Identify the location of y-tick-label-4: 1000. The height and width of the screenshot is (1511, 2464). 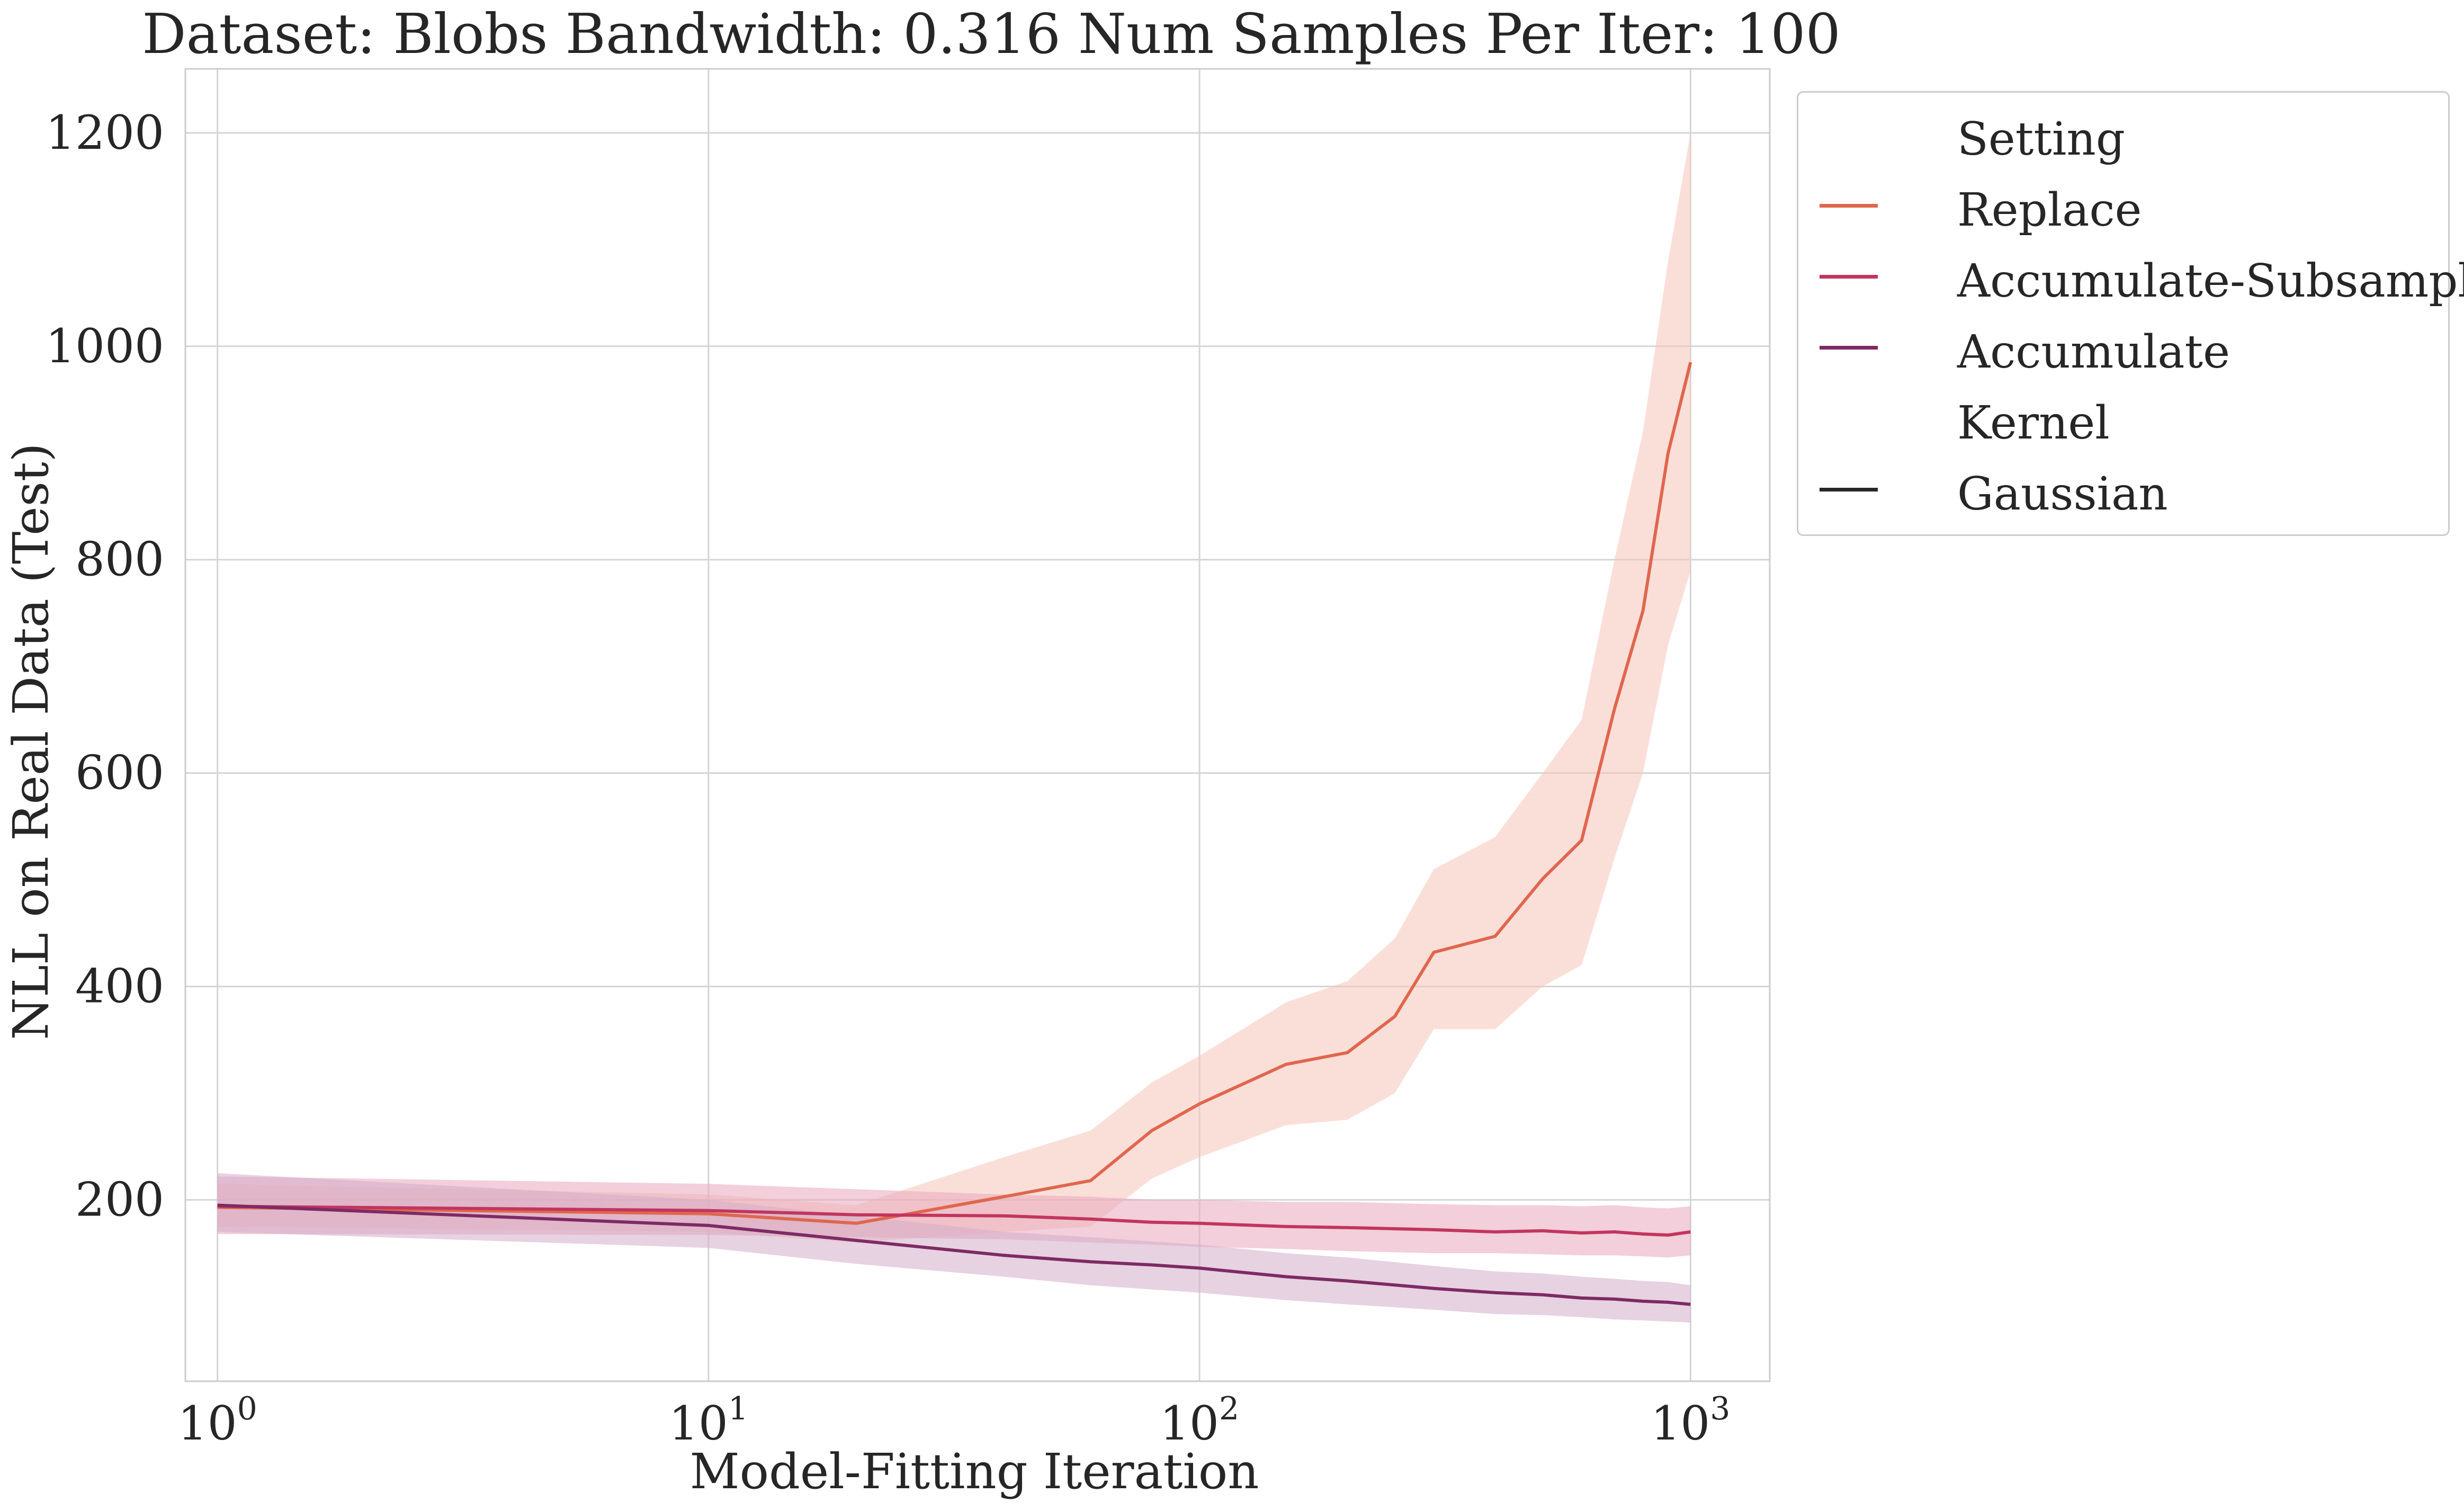
(105, 346).